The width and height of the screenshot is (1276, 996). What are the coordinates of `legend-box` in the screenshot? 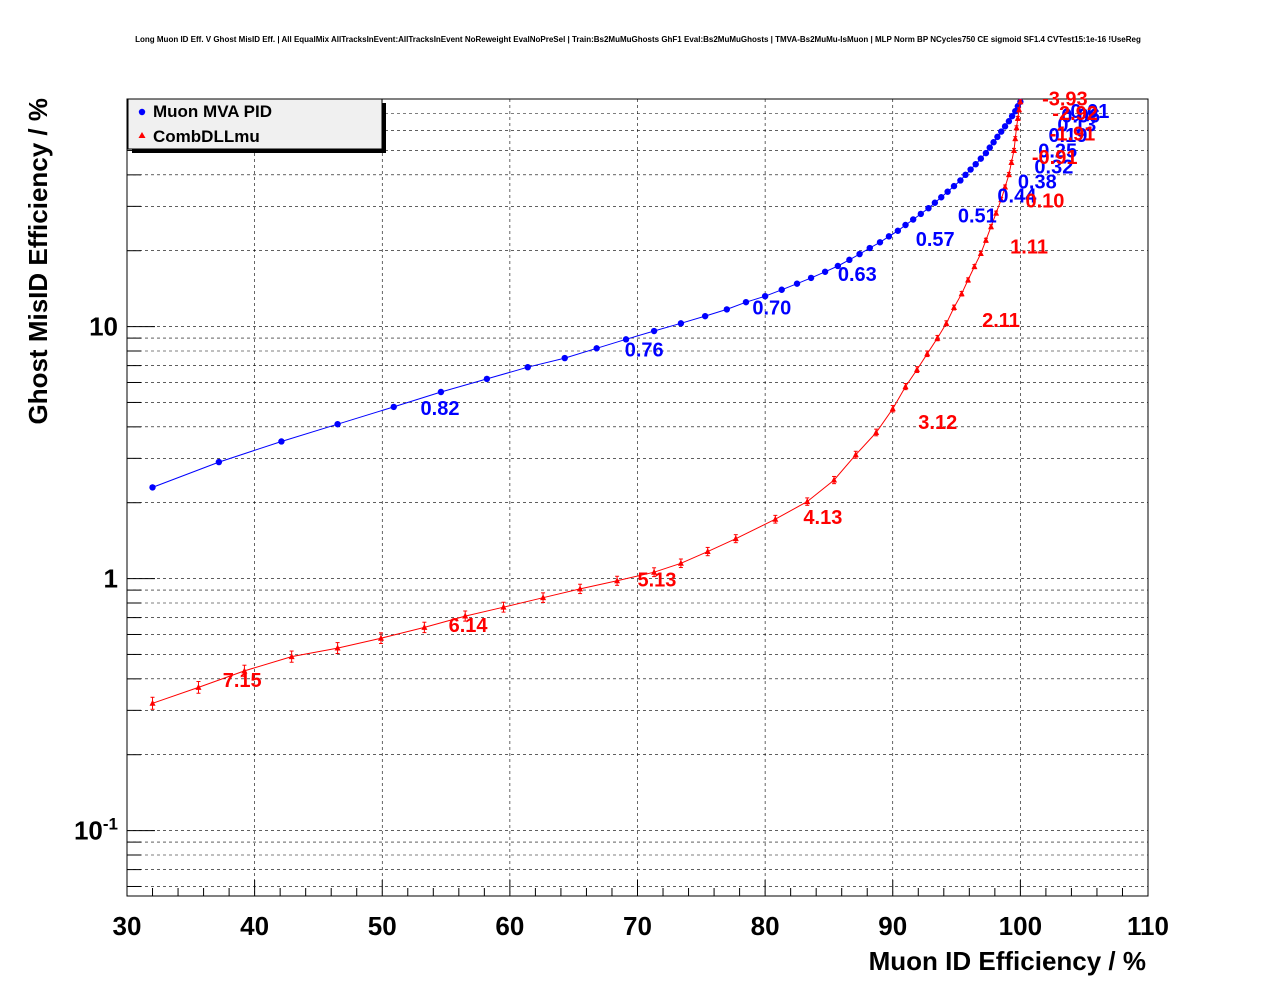 It's located at (255, 124).